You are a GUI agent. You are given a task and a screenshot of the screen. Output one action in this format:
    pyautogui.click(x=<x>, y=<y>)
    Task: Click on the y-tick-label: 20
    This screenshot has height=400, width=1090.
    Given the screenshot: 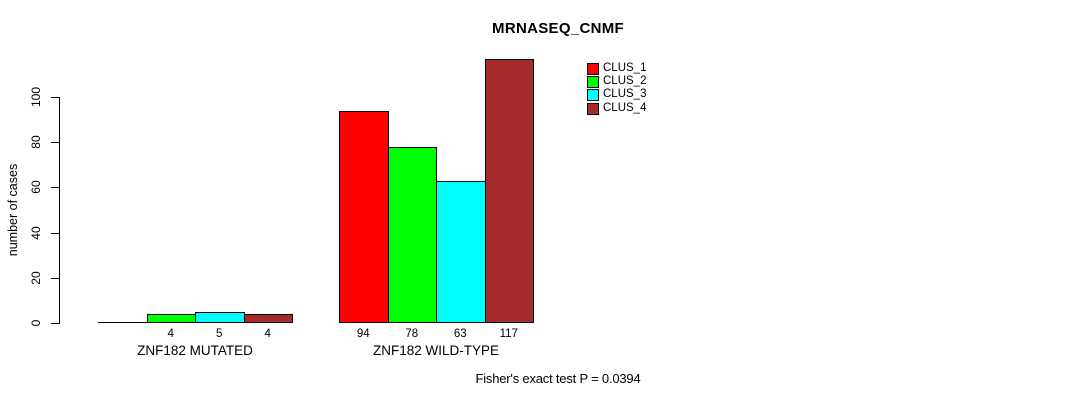 What is the action you would take?
    pyautogui.click(x=36, y=278)
    